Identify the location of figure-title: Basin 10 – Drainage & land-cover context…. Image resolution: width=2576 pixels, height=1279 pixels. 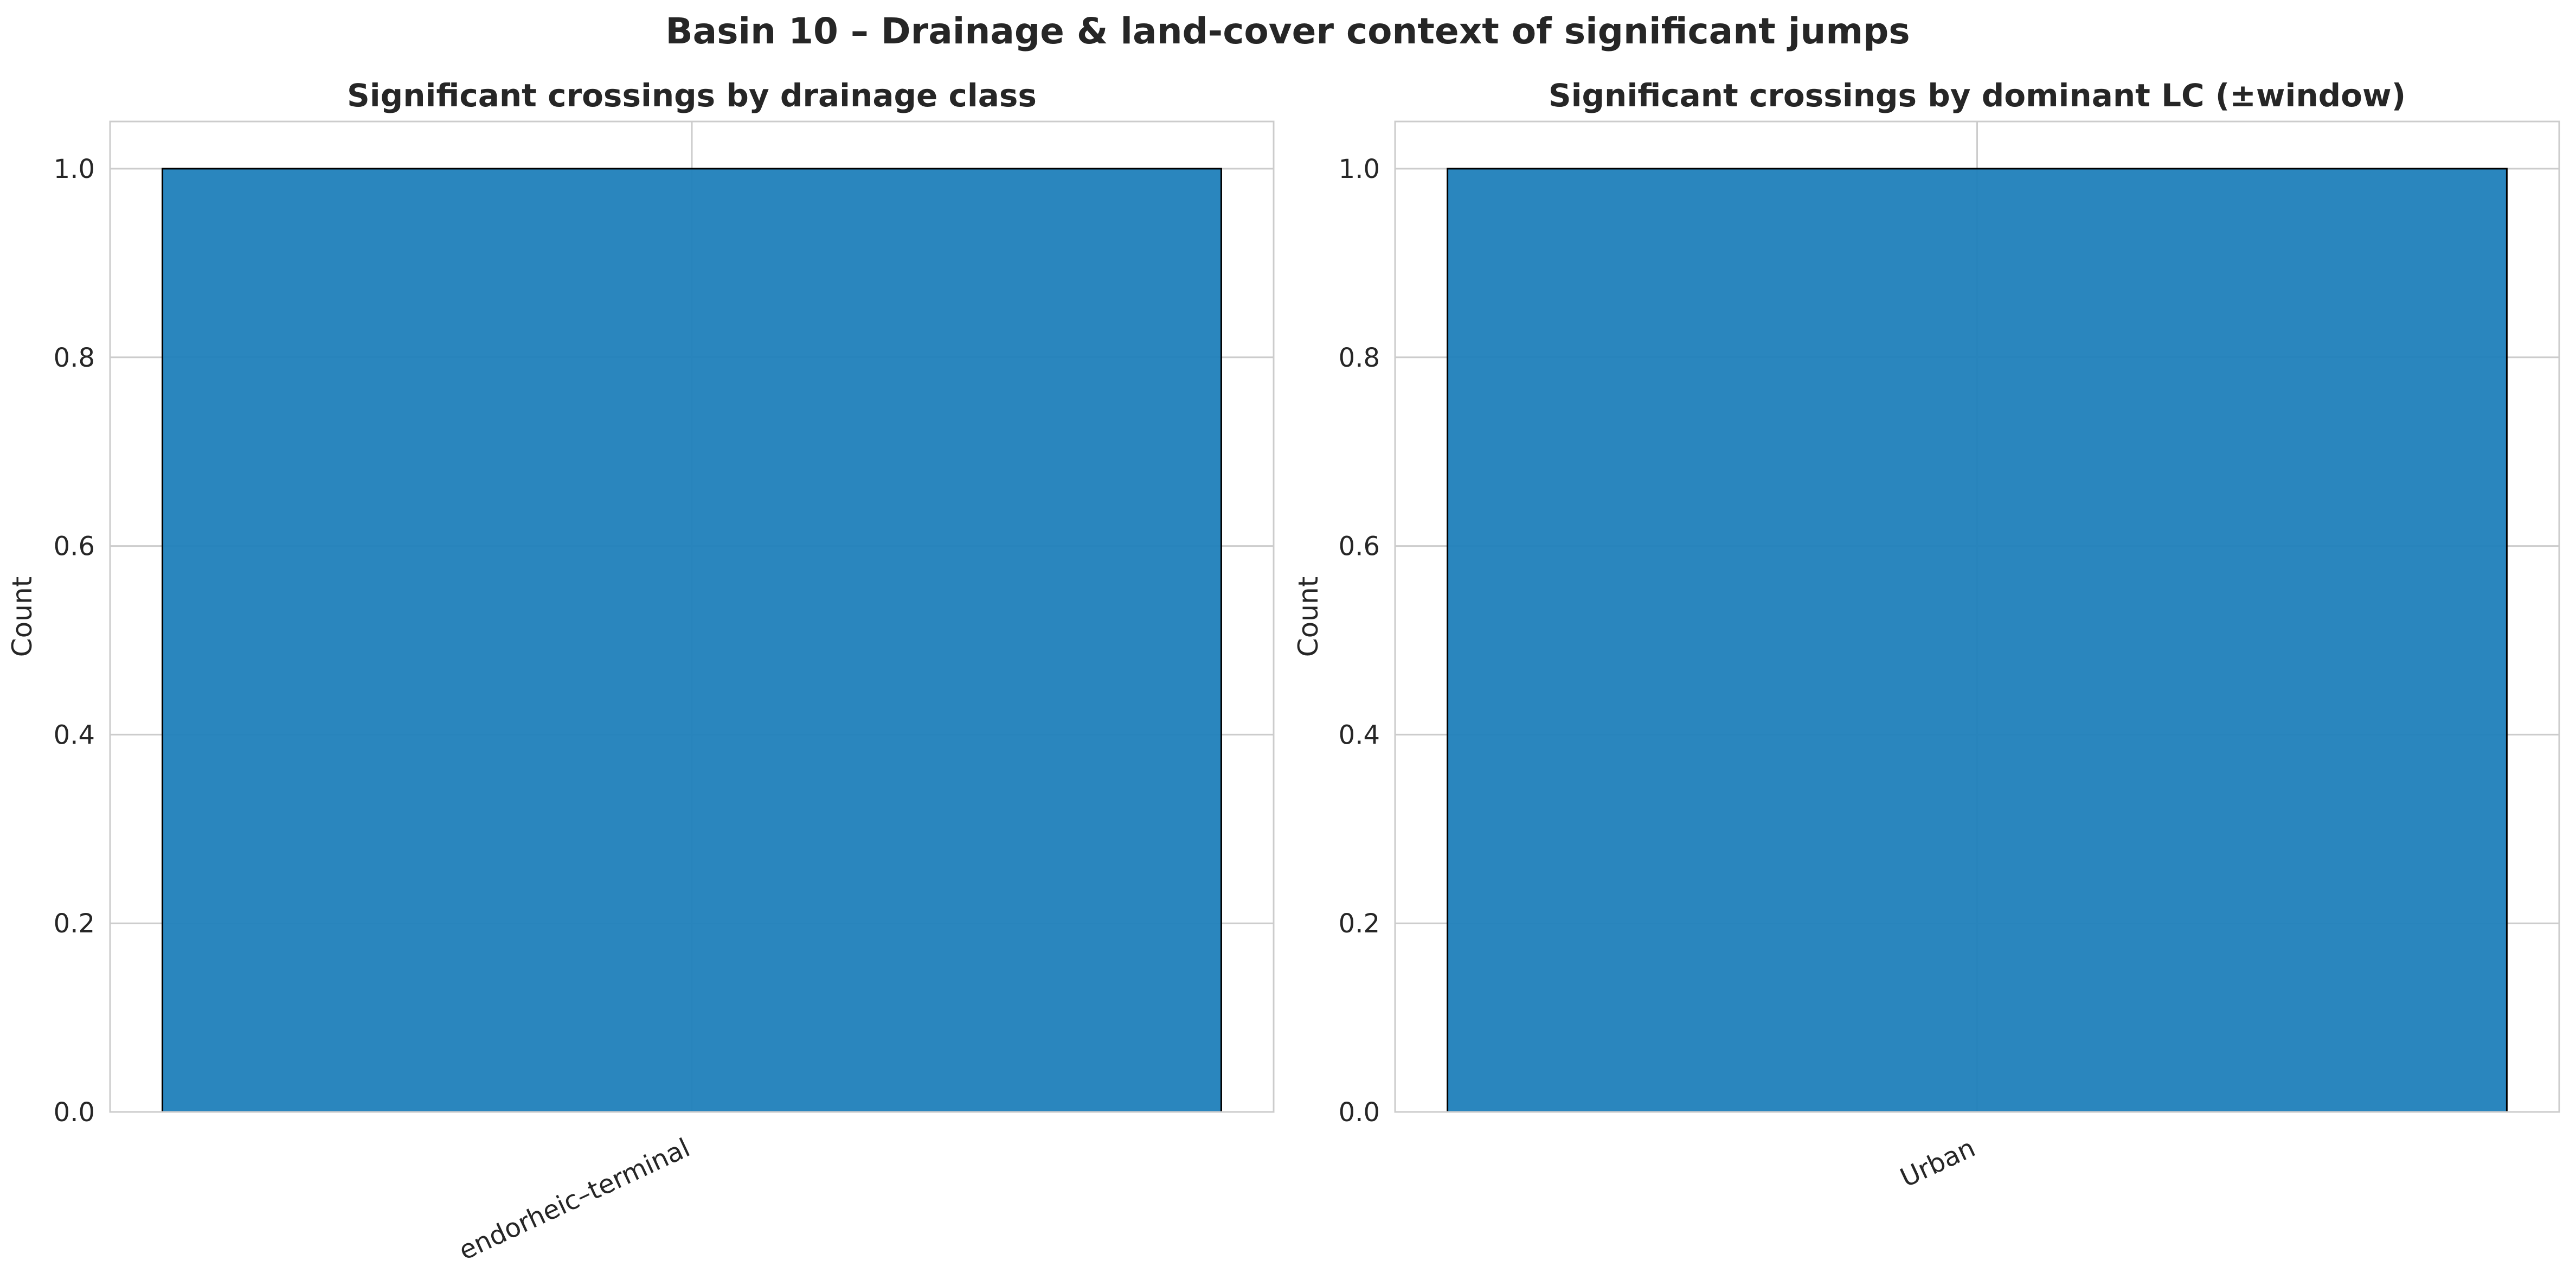
(1288, 31).